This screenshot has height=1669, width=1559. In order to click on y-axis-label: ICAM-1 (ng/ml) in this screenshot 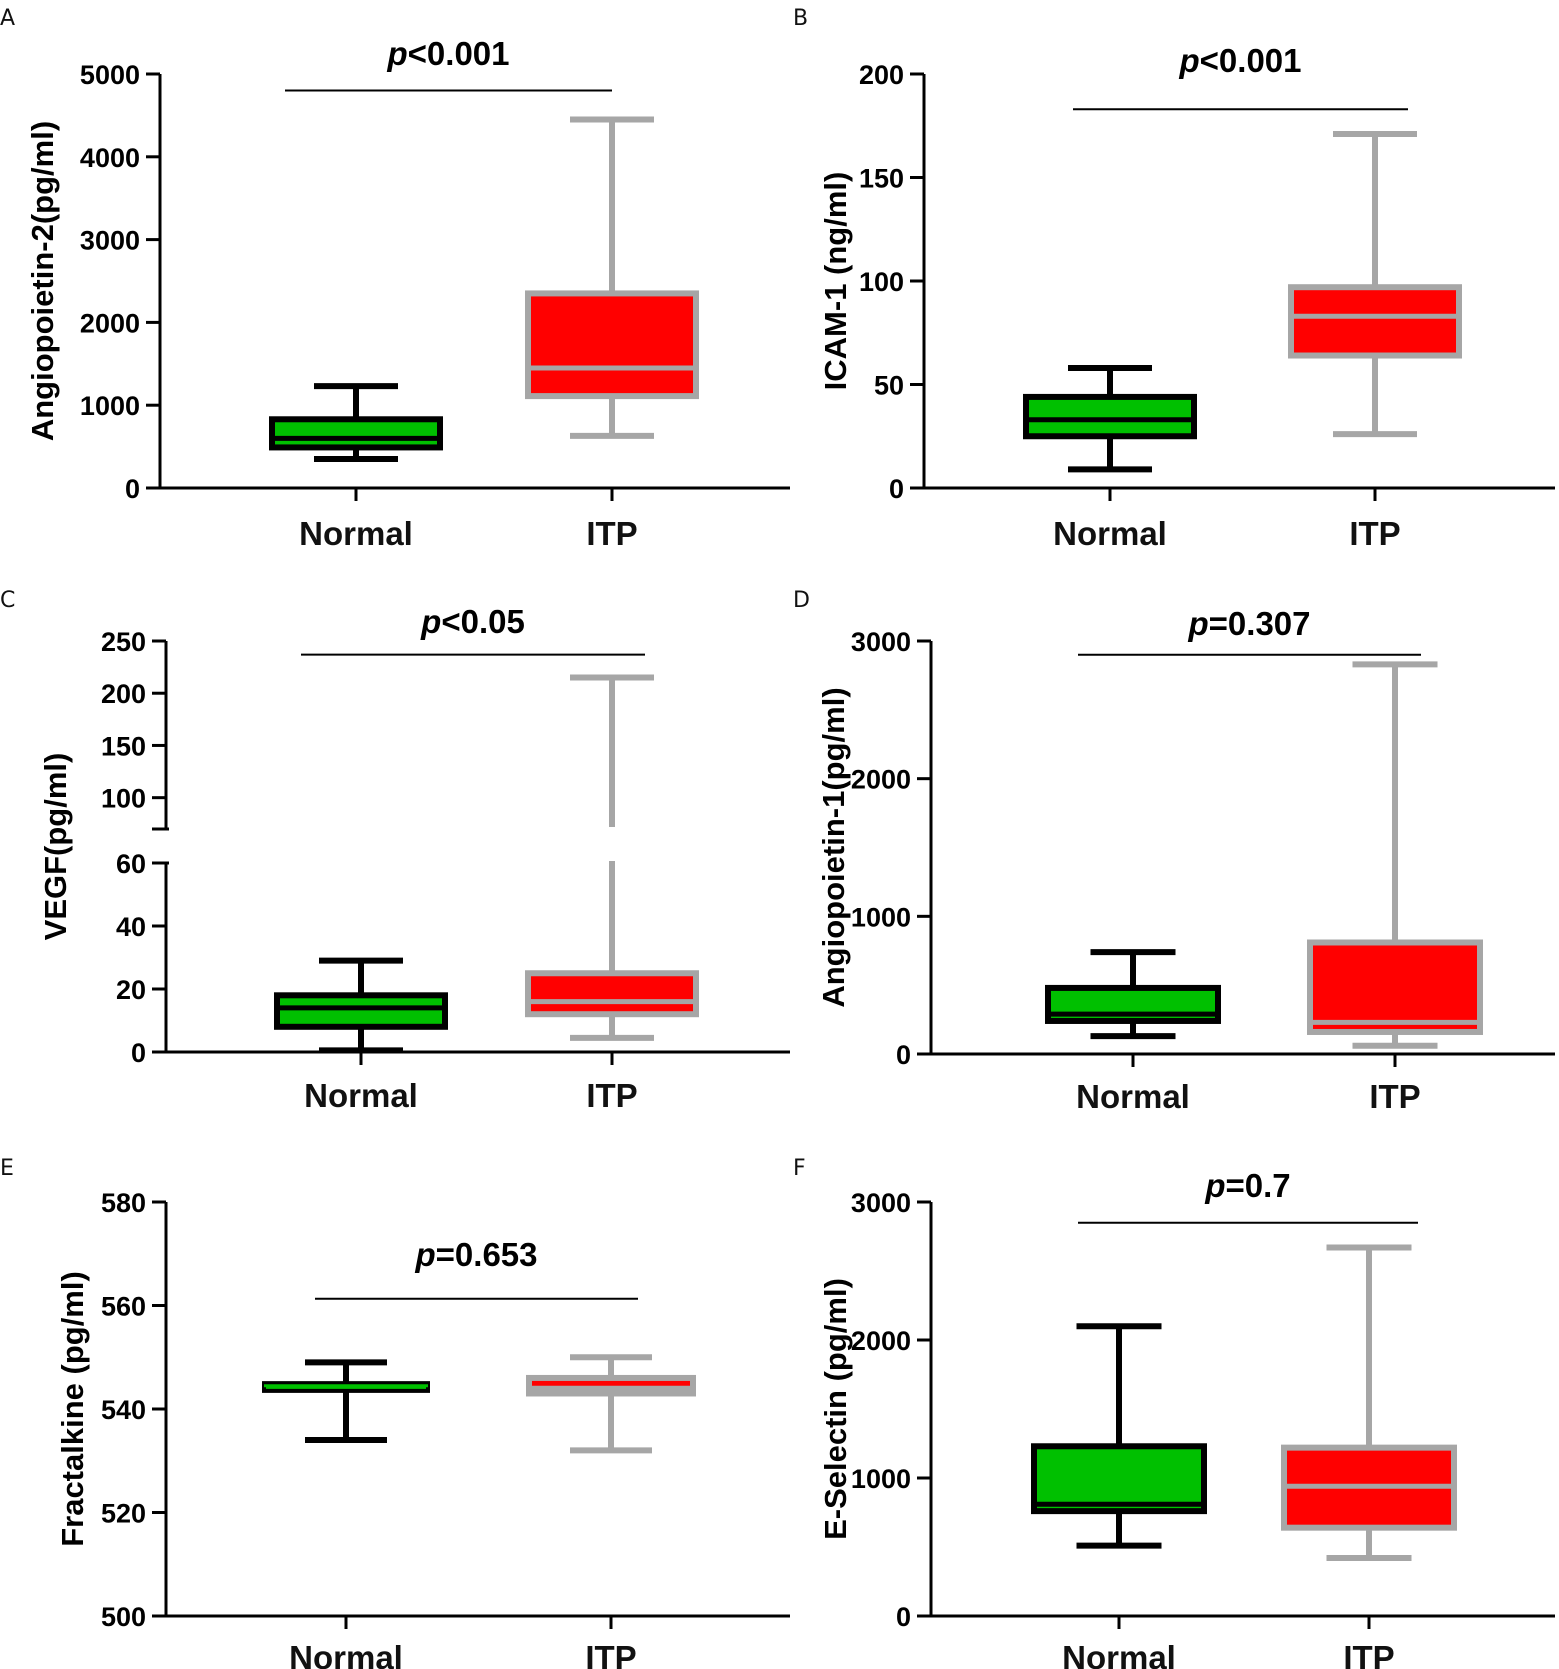, I will do `click(835, 281)`.